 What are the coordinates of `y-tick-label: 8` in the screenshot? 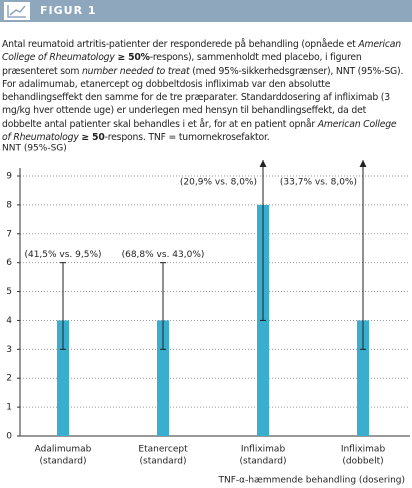 It's located at (9, 205).